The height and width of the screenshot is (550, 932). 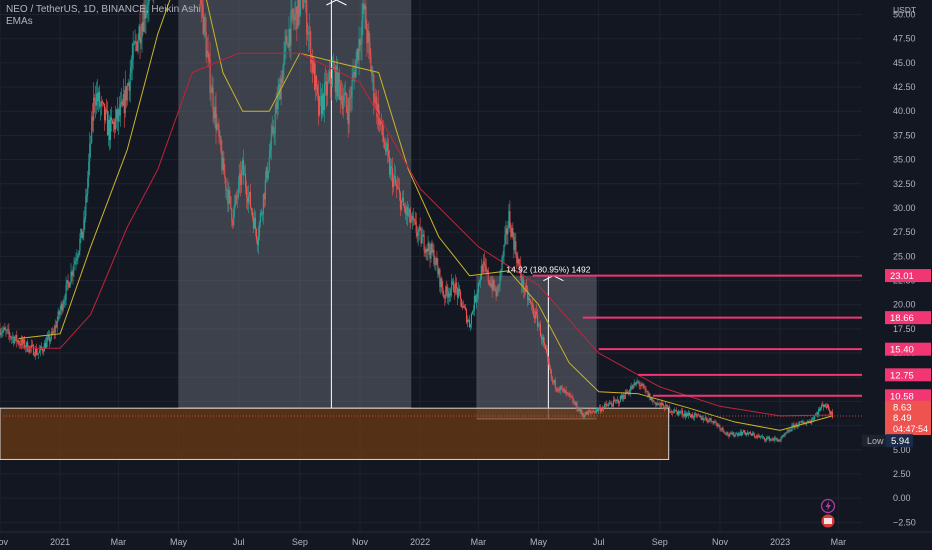 What do you see at coordinates (103, 9) in the screenshot?
I see `symbol-title: NEO / TetherUS, 1D, BINANCE, Heikin Ashi` at bounding box center [103, 9].